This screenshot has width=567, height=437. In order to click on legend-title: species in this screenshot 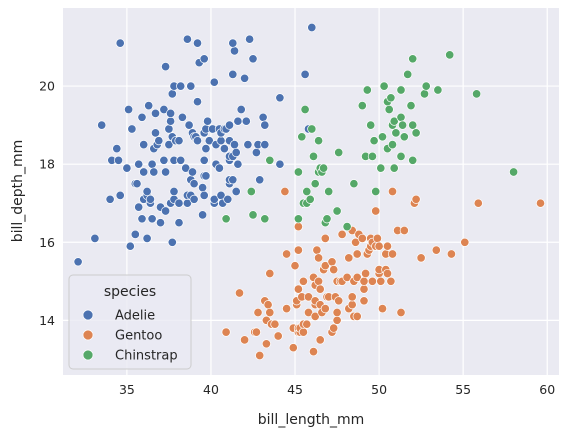, I will do `click(130, 292)`.